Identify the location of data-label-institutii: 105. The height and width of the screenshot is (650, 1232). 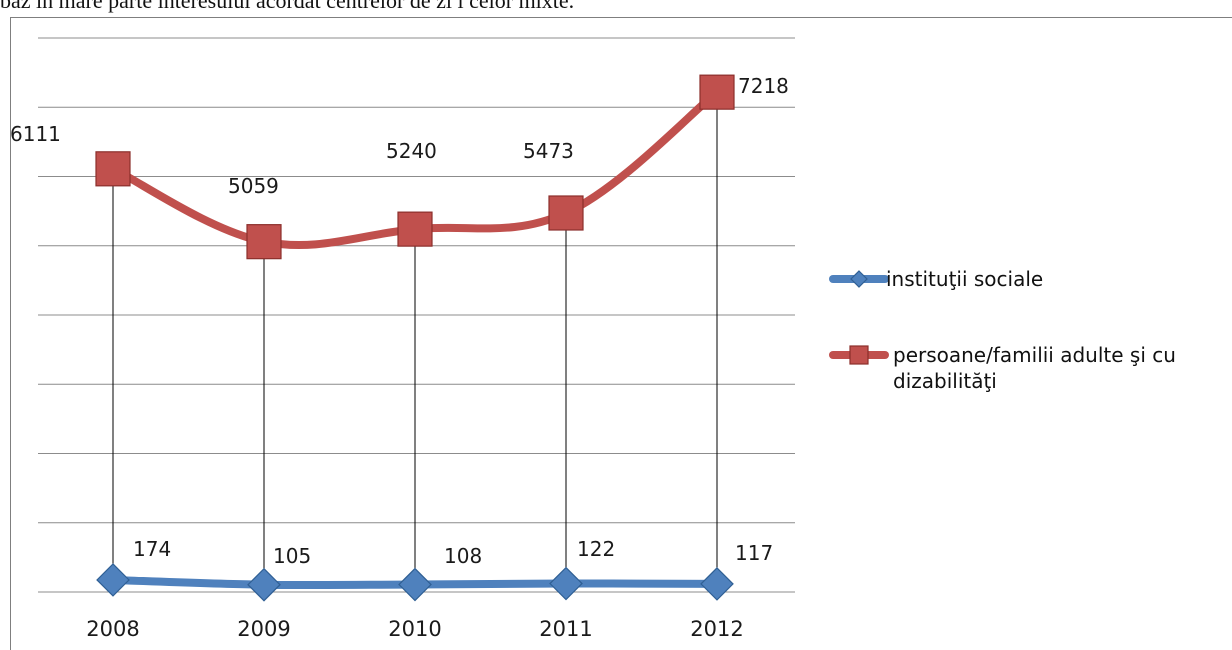
(292, 556).